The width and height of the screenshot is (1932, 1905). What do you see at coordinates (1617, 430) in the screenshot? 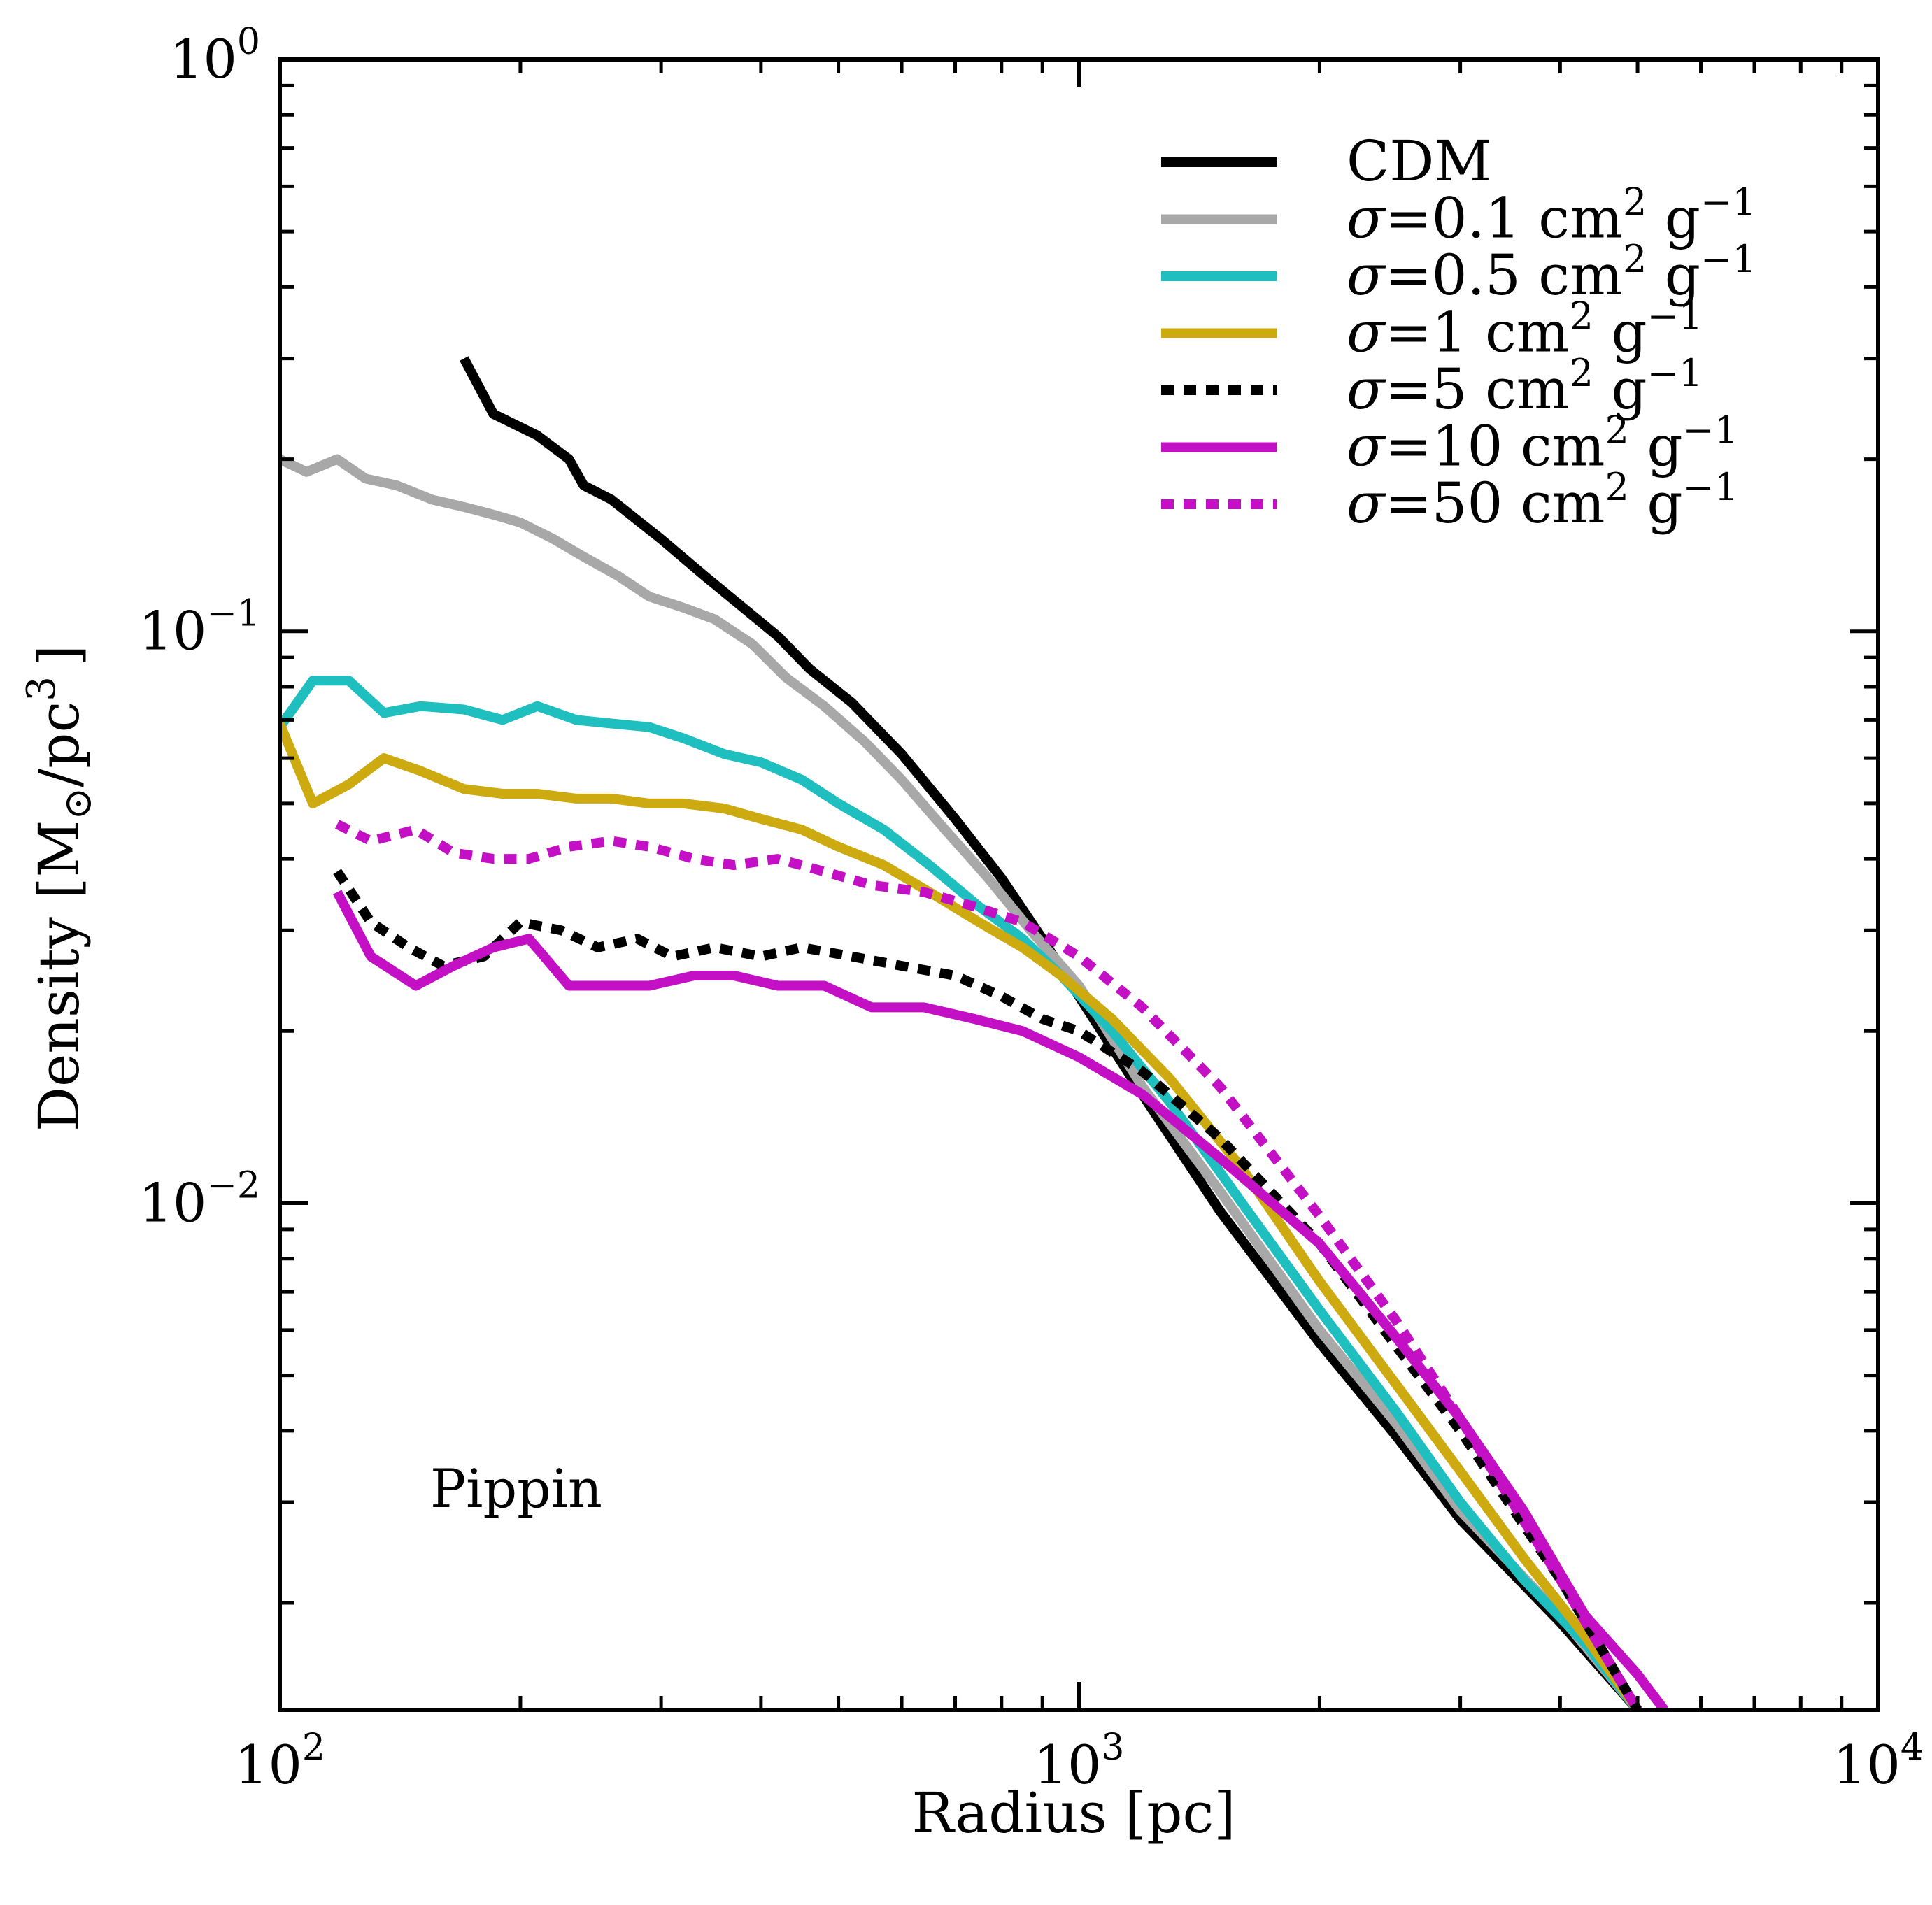
I see `legend-label-5-sup1: 2` at bounding box center [1617, 430].